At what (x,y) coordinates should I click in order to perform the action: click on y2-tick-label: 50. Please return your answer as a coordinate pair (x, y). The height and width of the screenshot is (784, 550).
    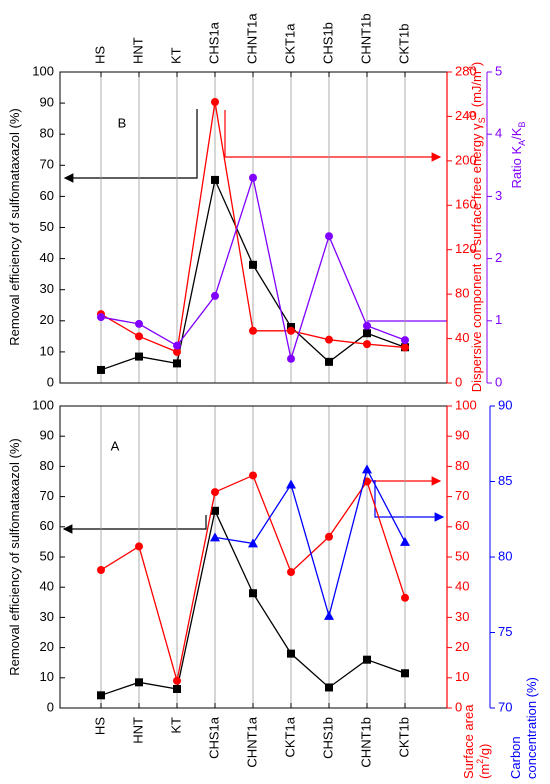
    Looking at the image, I should click on (462, 555).